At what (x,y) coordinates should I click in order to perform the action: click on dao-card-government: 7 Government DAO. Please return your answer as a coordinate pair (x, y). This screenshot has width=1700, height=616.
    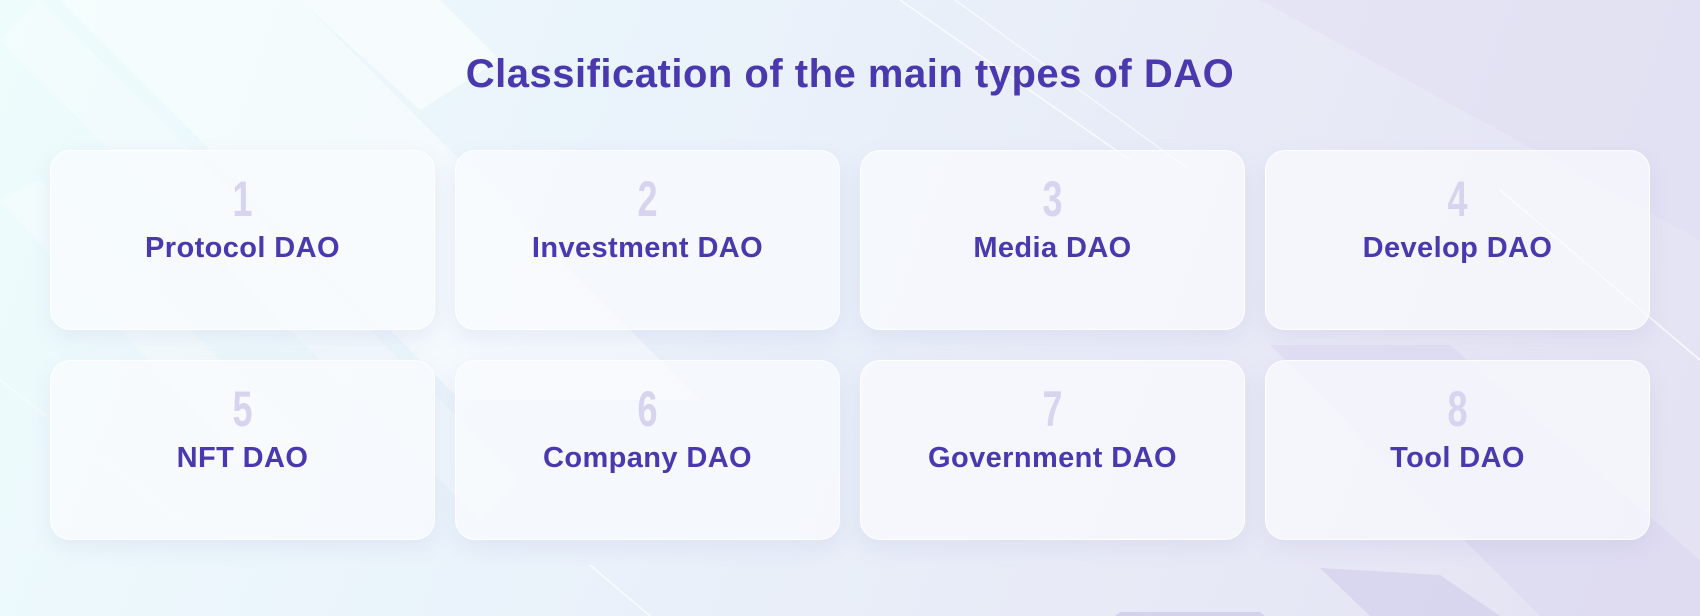
    Looking at the image, I should click on (1052, 450).